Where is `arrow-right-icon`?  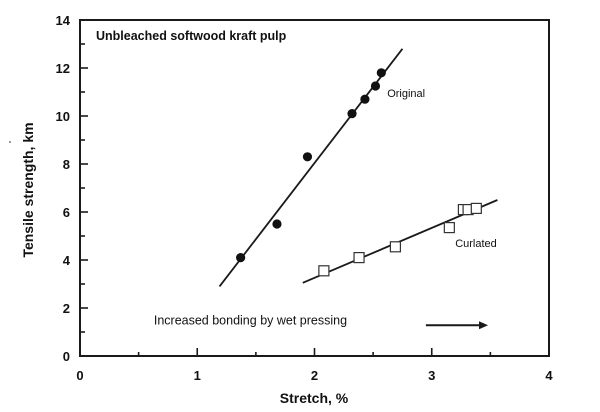
arrow-right-icon is located at coordinates (484, 325).